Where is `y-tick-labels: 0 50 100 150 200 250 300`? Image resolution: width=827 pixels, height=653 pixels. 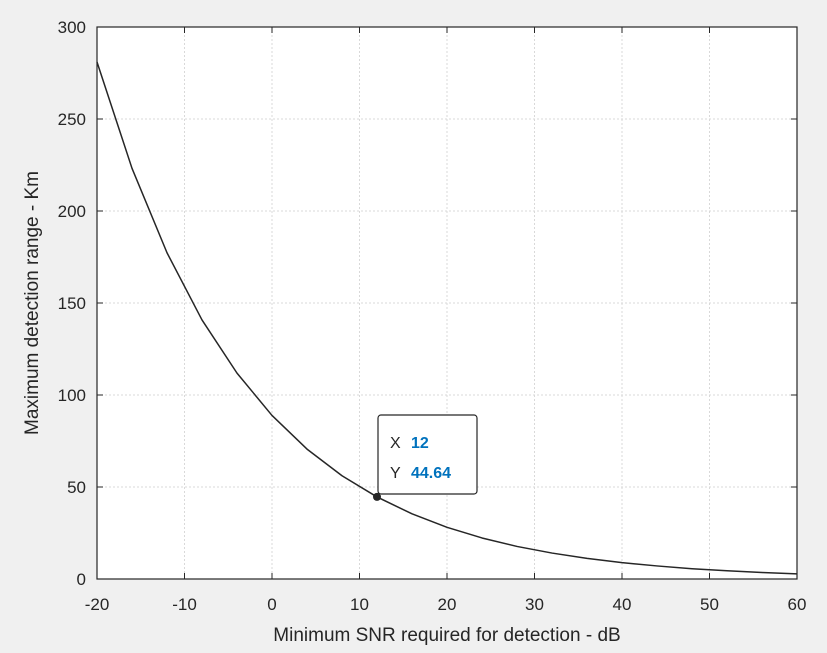
y-tick-labels: 0 50 100 150 200 250 300 is located at coordinates (72, 303).